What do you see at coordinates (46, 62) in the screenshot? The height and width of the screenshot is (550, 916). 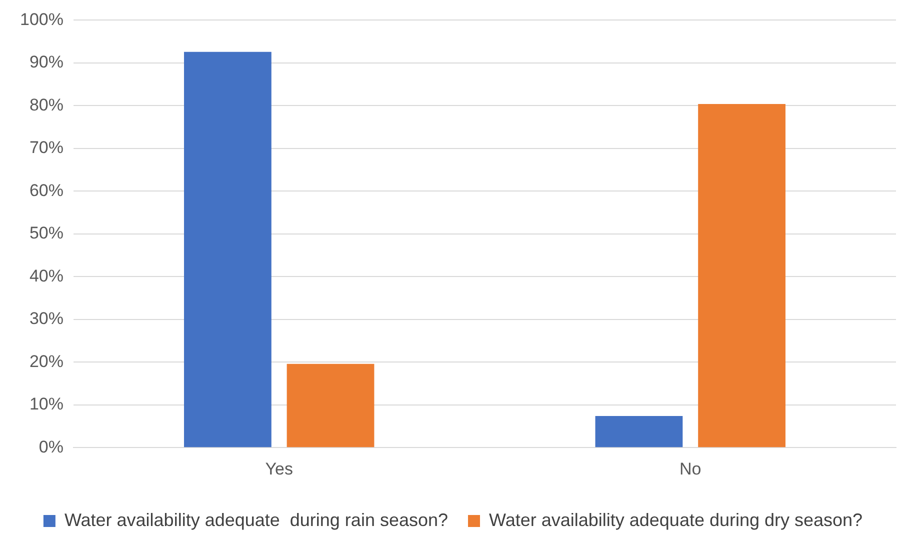 I see `y-tick-label: 90%` at bounding box center [46, 62].